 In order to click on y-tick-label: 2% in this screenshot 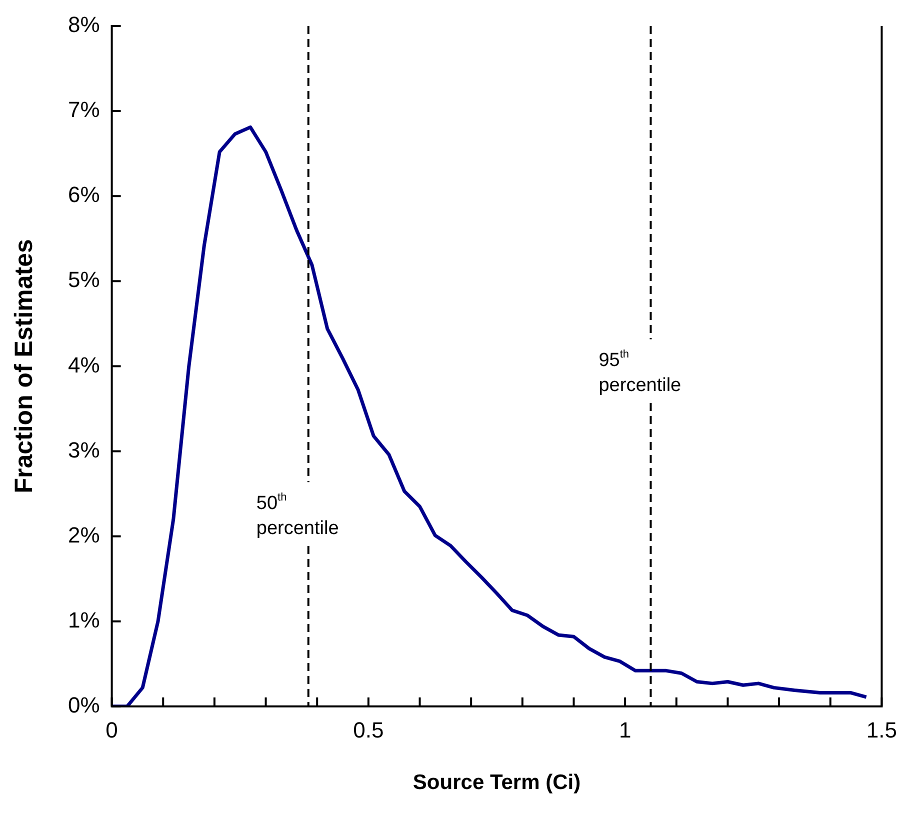, I will do `click(84, 535)`.